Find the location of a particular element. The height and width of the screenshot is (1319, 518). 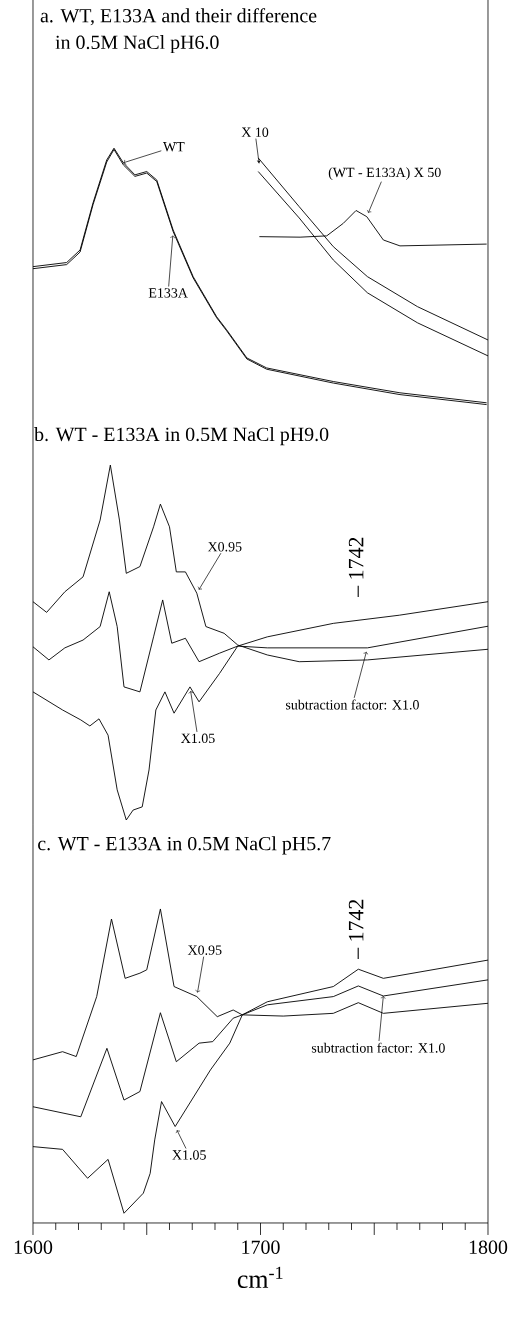

chart-title: b. WT - E133A in 0.5M NaCl pH9.0 is located at coordinates (181, 436).